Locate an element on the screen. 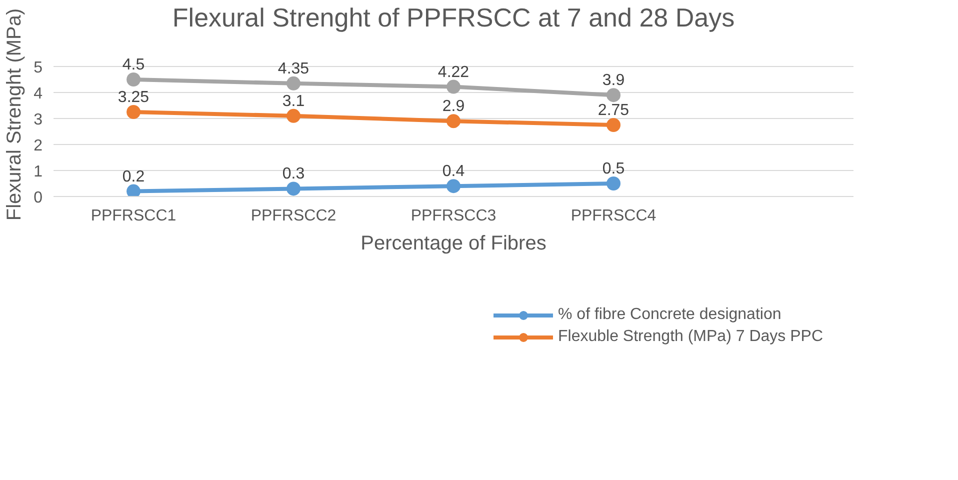 The image size is (958, 480). y-axis-title: Flexural Strenght (MPa) is located at coordinates (15, 114).